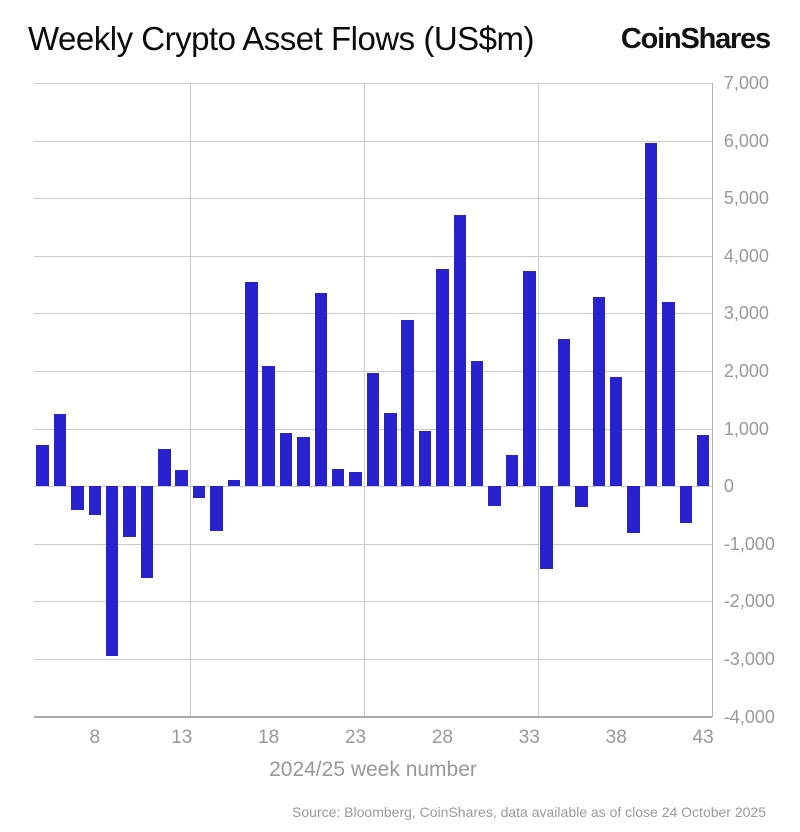 This screenshot has height=832, width=800. What do you see at coordinates (749, 659) in the screenshot?
I see `y-tick-label--3000: -3,000` at bounding box center [749, 659].